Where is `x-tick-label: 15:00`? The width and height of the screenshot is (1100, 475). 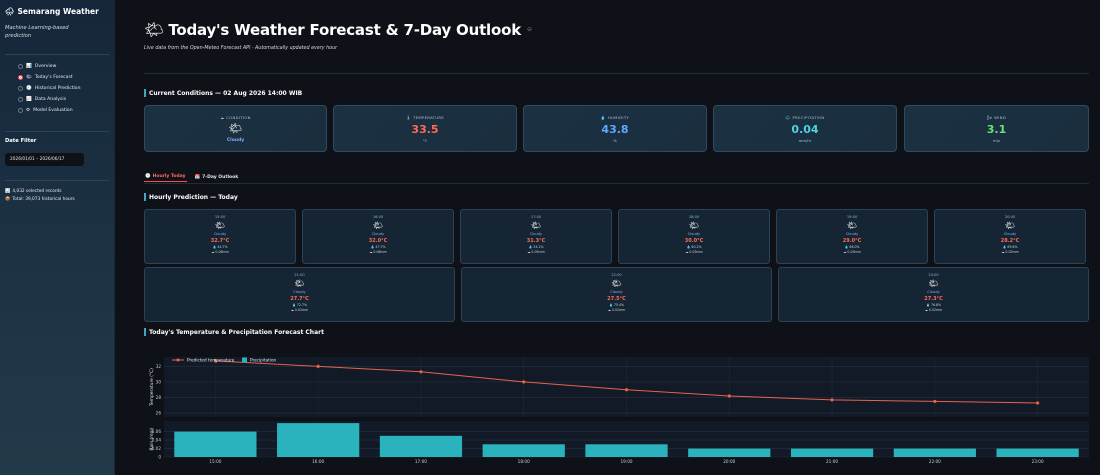
x-tick-label: 15:00 is located at coordinates (215, 461).